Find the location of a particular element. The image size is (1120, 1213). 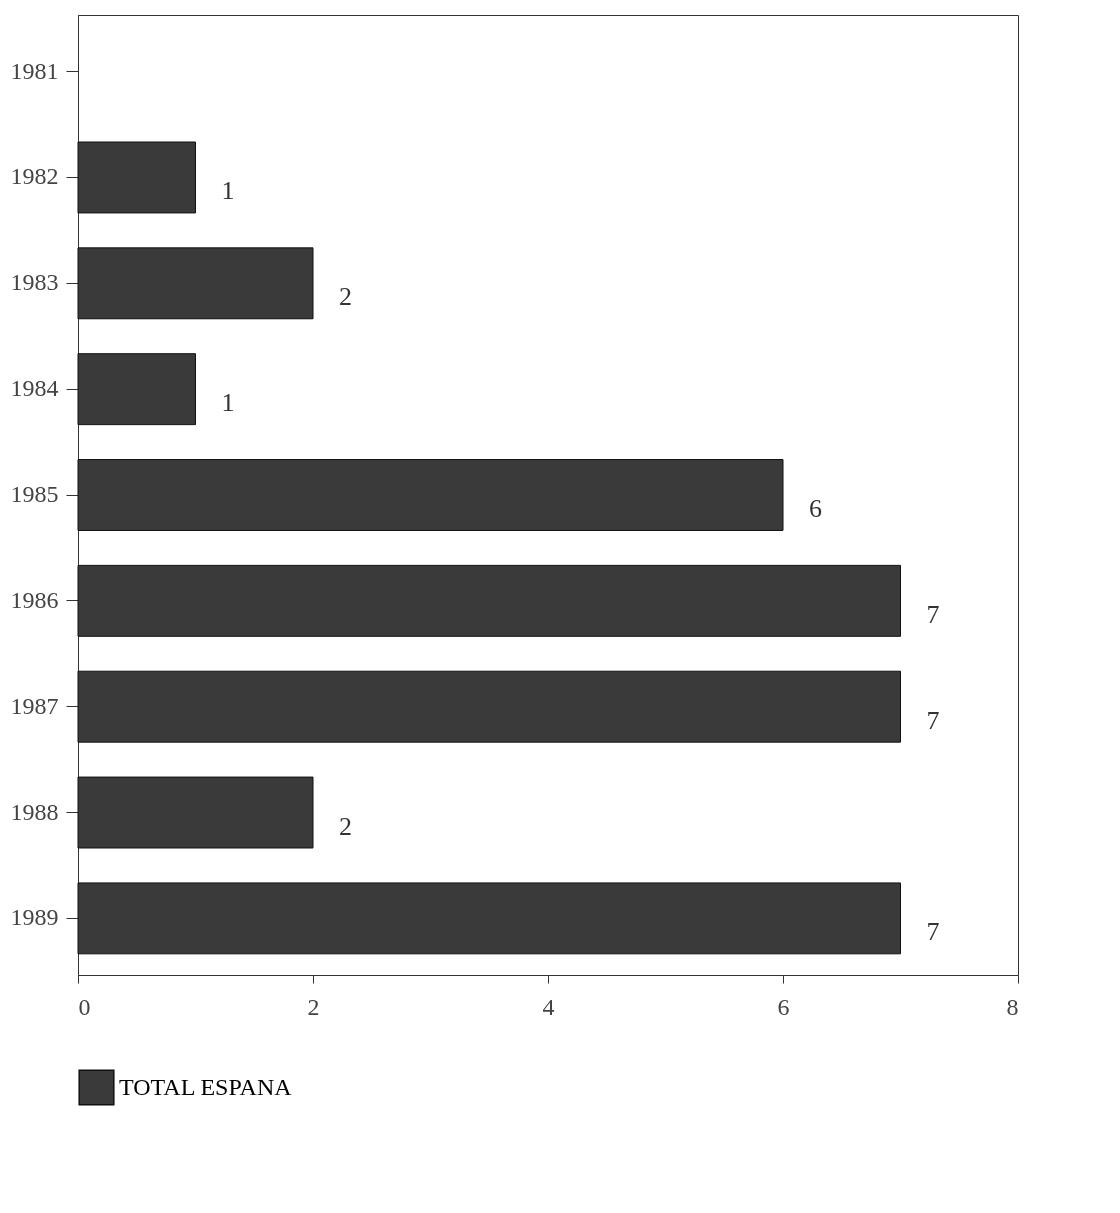

y-tick-label: 1985 is located at coordinates (34, 494).